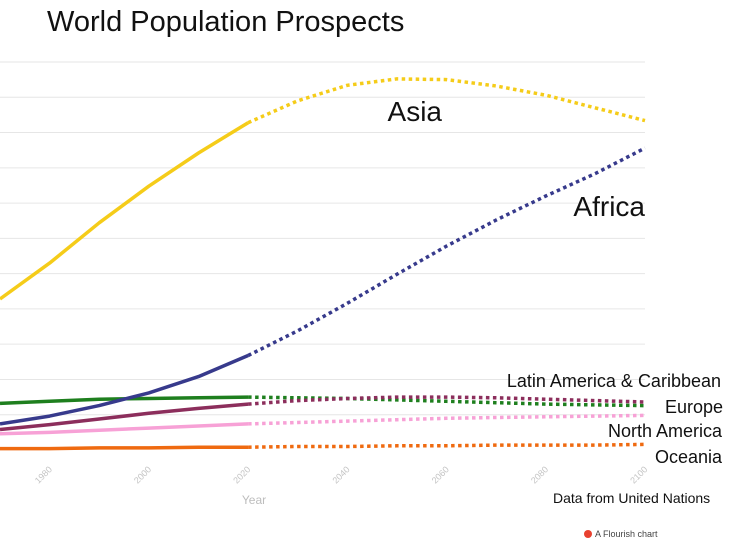 The image size is (730, 547). I want to click on series-line-africa-historical, so click(124, 389).